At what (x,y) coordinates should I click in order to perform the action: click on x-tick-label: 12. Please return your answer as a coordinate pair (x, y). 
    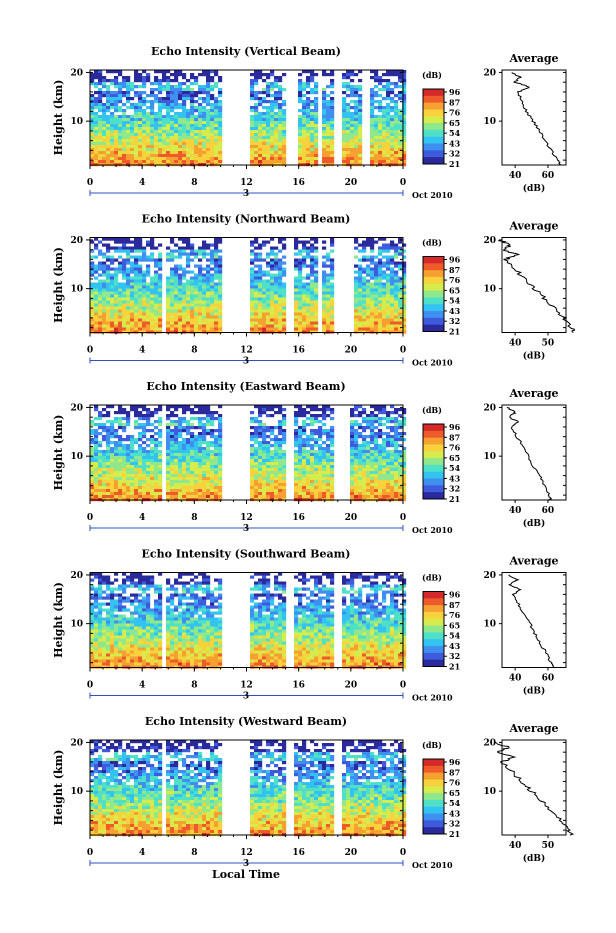
    Looking at the image, I should click on (246, 351).